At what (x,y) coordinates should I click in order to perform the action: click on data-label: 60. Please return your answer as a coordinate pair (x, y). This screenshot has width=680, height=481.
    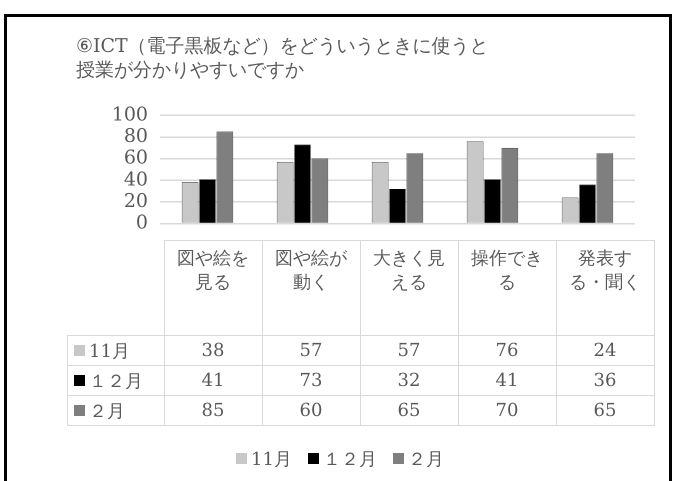
    Looking at the image, I should click on (311, 411).